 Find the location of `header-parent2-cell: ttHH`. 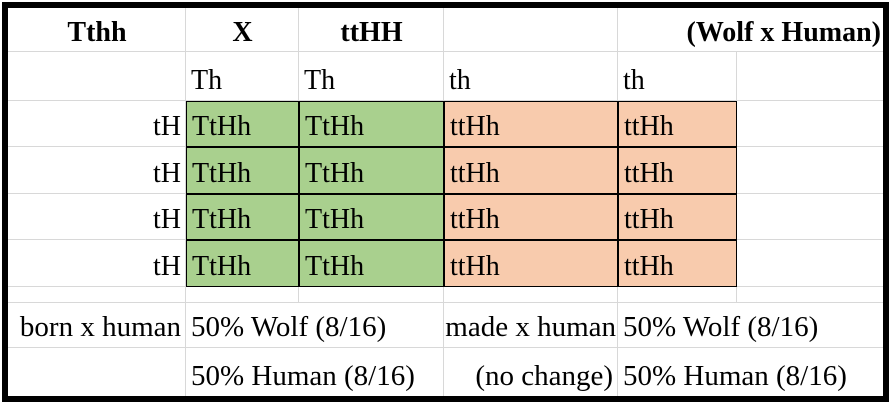

header-parent2-cell: ttHH is located at coordinates (371, 30).